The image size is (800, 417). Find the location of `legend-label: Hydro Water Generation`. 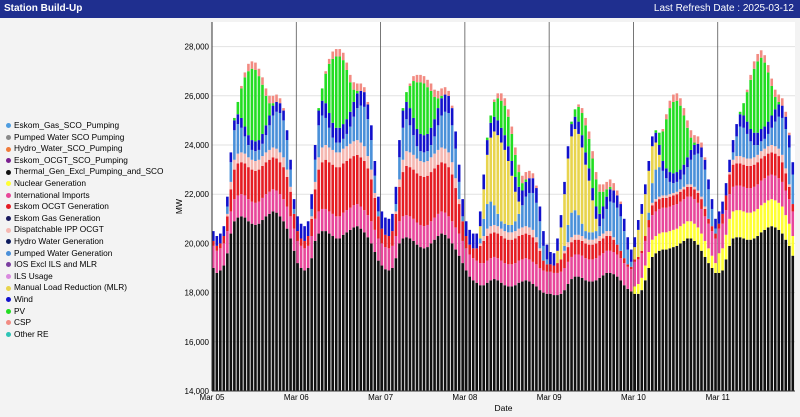

legend-label: Hydro Water Generation is located at coordinates (59, 240).